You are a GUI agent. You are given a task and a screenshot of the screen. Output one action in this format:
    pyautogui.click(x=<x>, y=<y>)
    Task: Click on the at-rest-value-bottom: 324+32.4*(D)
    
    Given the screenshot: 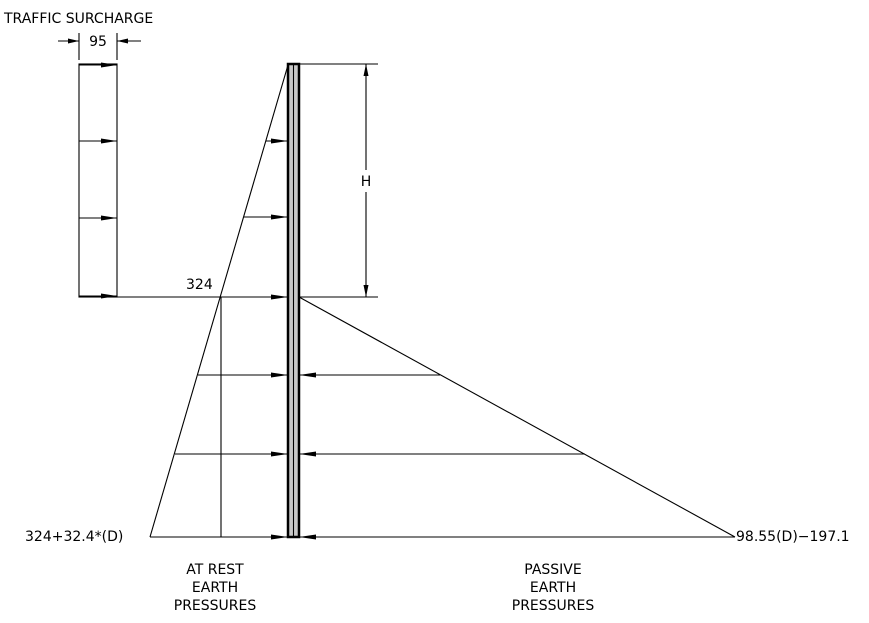 What is the action you would take?
    pyautogui.click(x=74, y=537)
    